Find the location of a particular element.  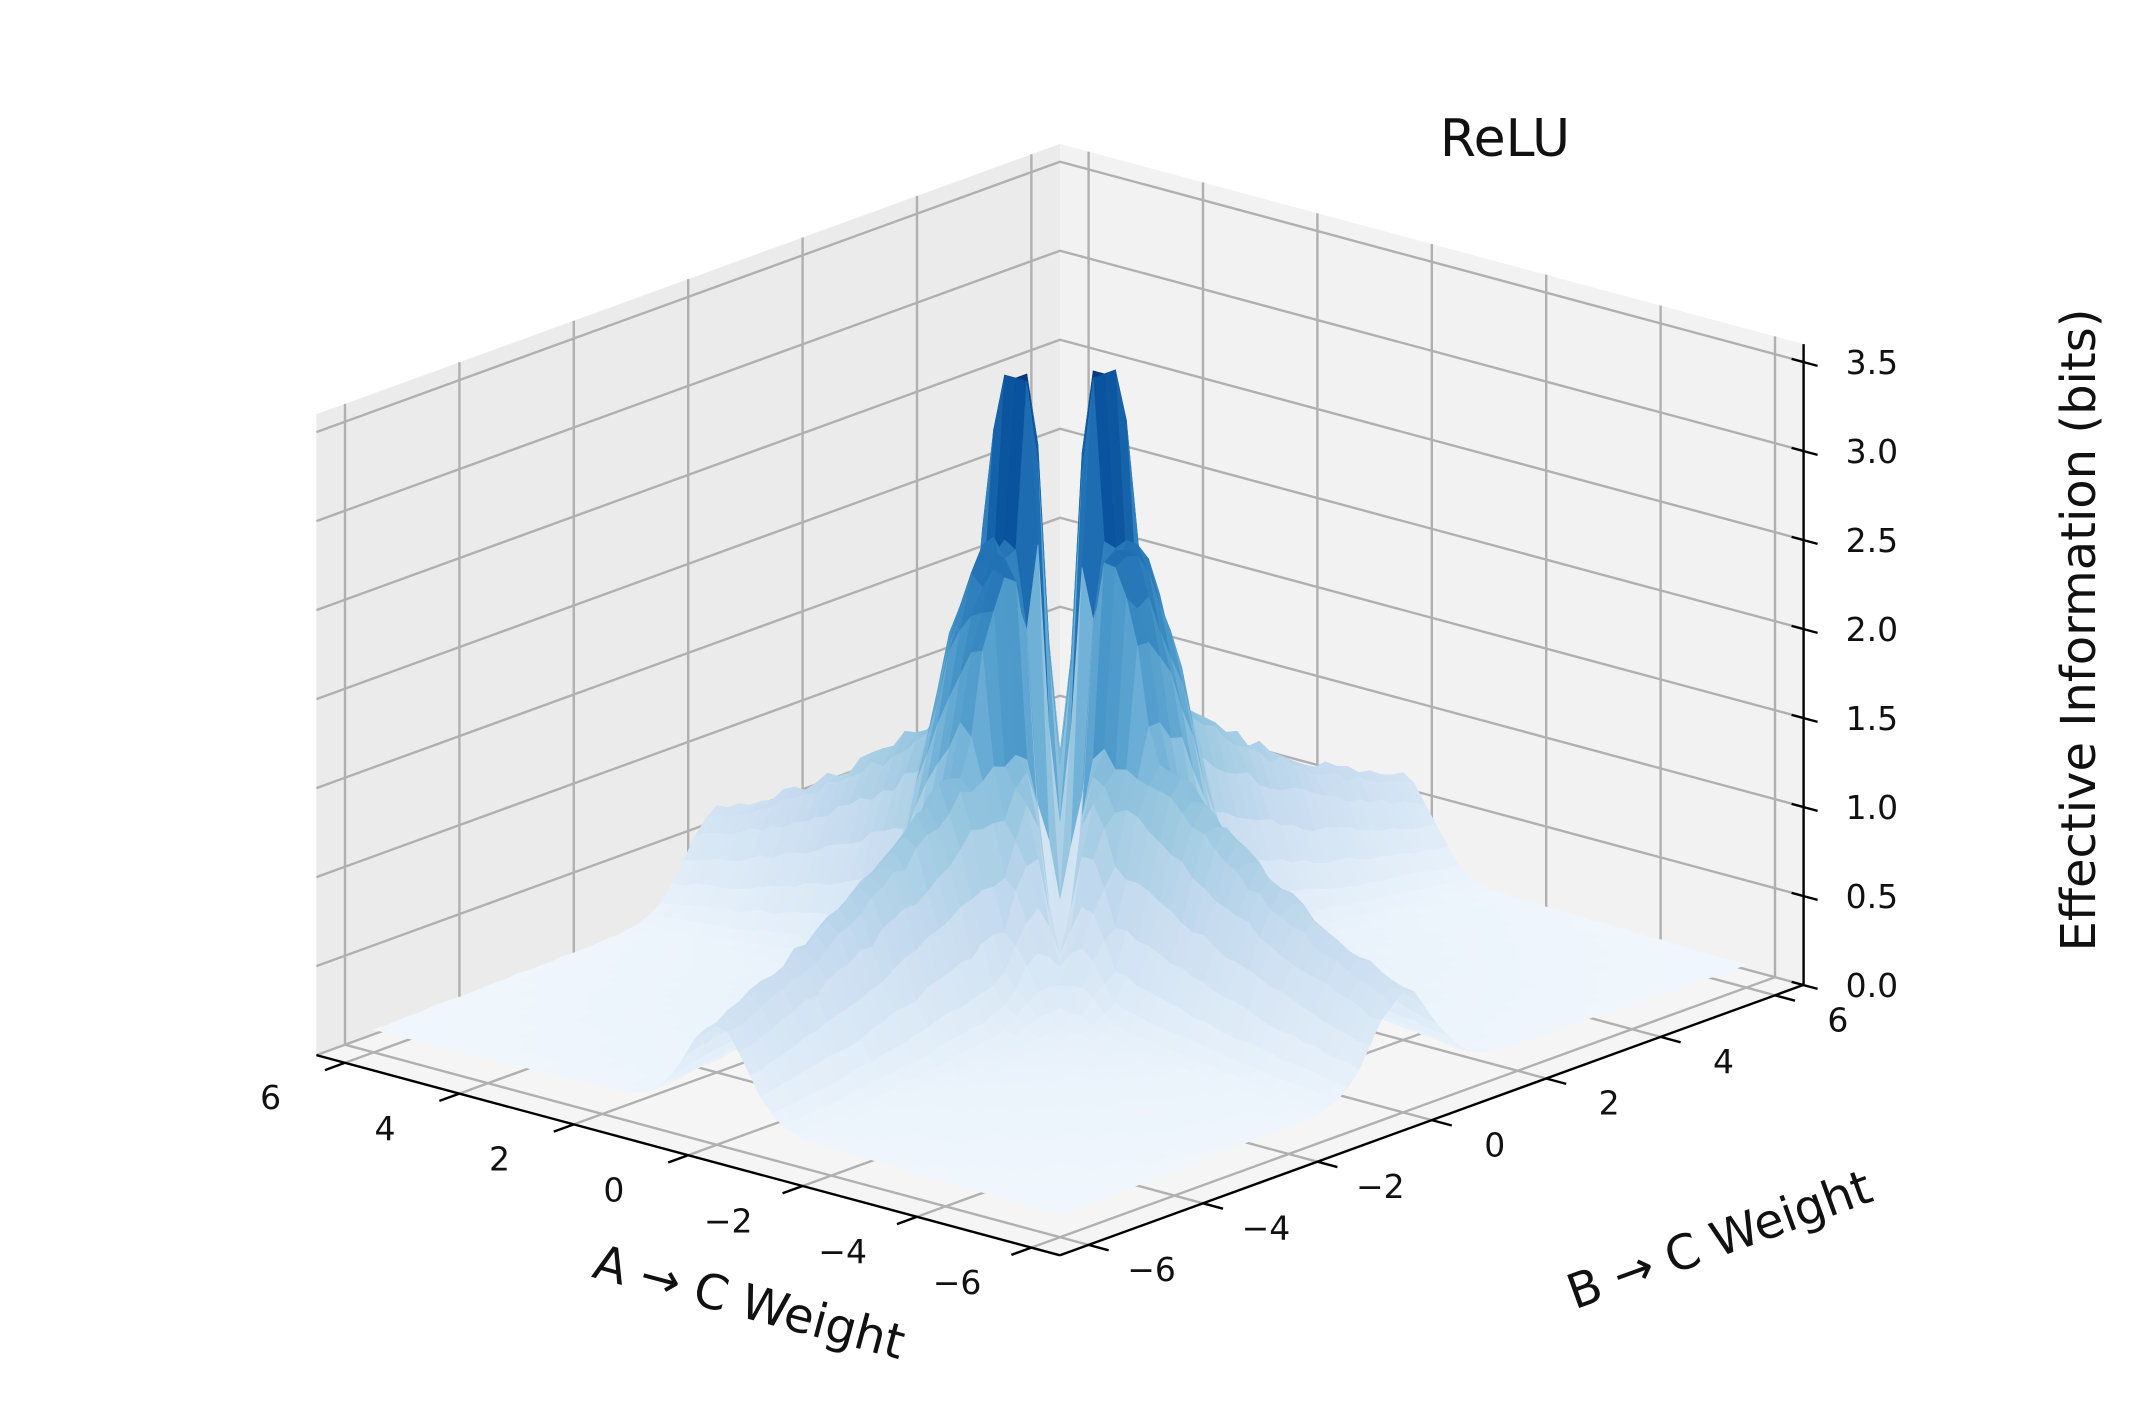

z-tick-label: 0.5 is located at coordinates (1872, 896).